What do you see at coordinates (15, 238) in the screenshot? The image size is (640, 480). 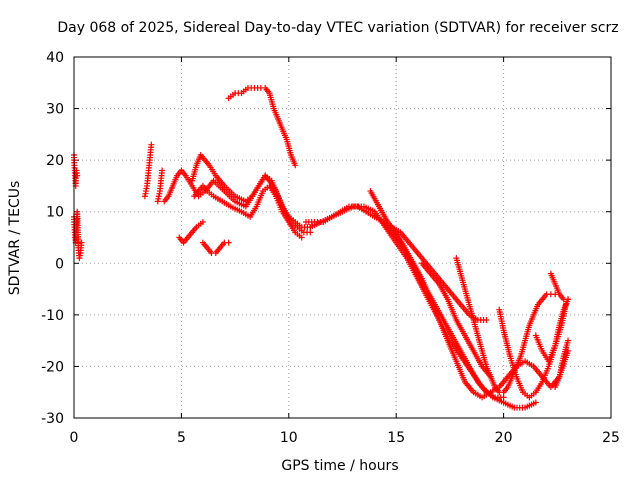 I see `y-axis-label: SDTVAR / TECUs` at bounding box center [15, 238].